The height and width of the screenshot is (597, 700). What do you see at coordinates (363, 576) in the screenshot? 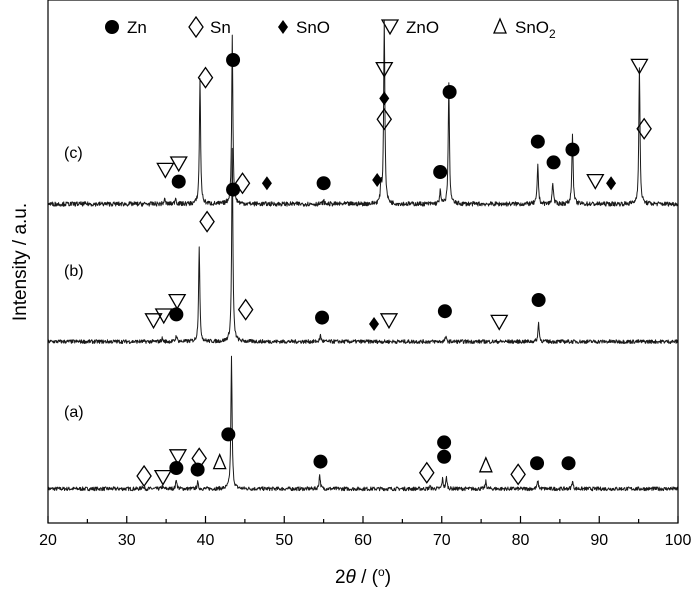
I see `x-axis-label: 2θ / (o)` at bounding box center [363, 576].